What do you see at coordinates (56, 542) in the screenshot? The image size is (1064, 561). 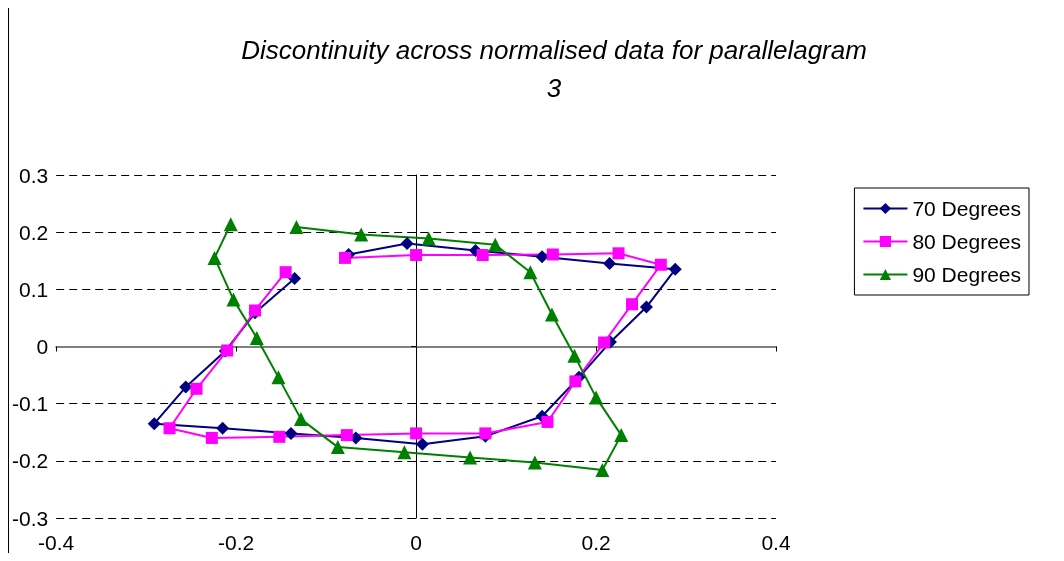 I see `x-tick-label: -0.4` at bounding box center [56, 542].